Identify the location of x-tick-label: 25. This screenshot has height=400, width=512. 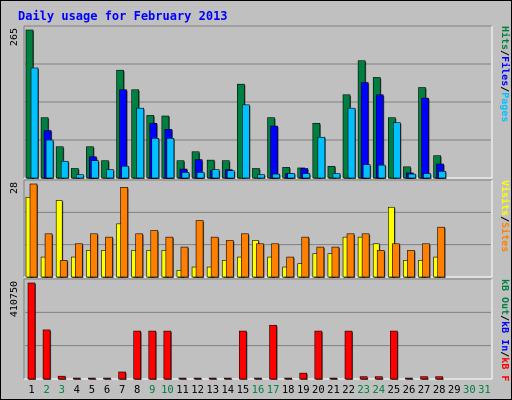
(394, 390).